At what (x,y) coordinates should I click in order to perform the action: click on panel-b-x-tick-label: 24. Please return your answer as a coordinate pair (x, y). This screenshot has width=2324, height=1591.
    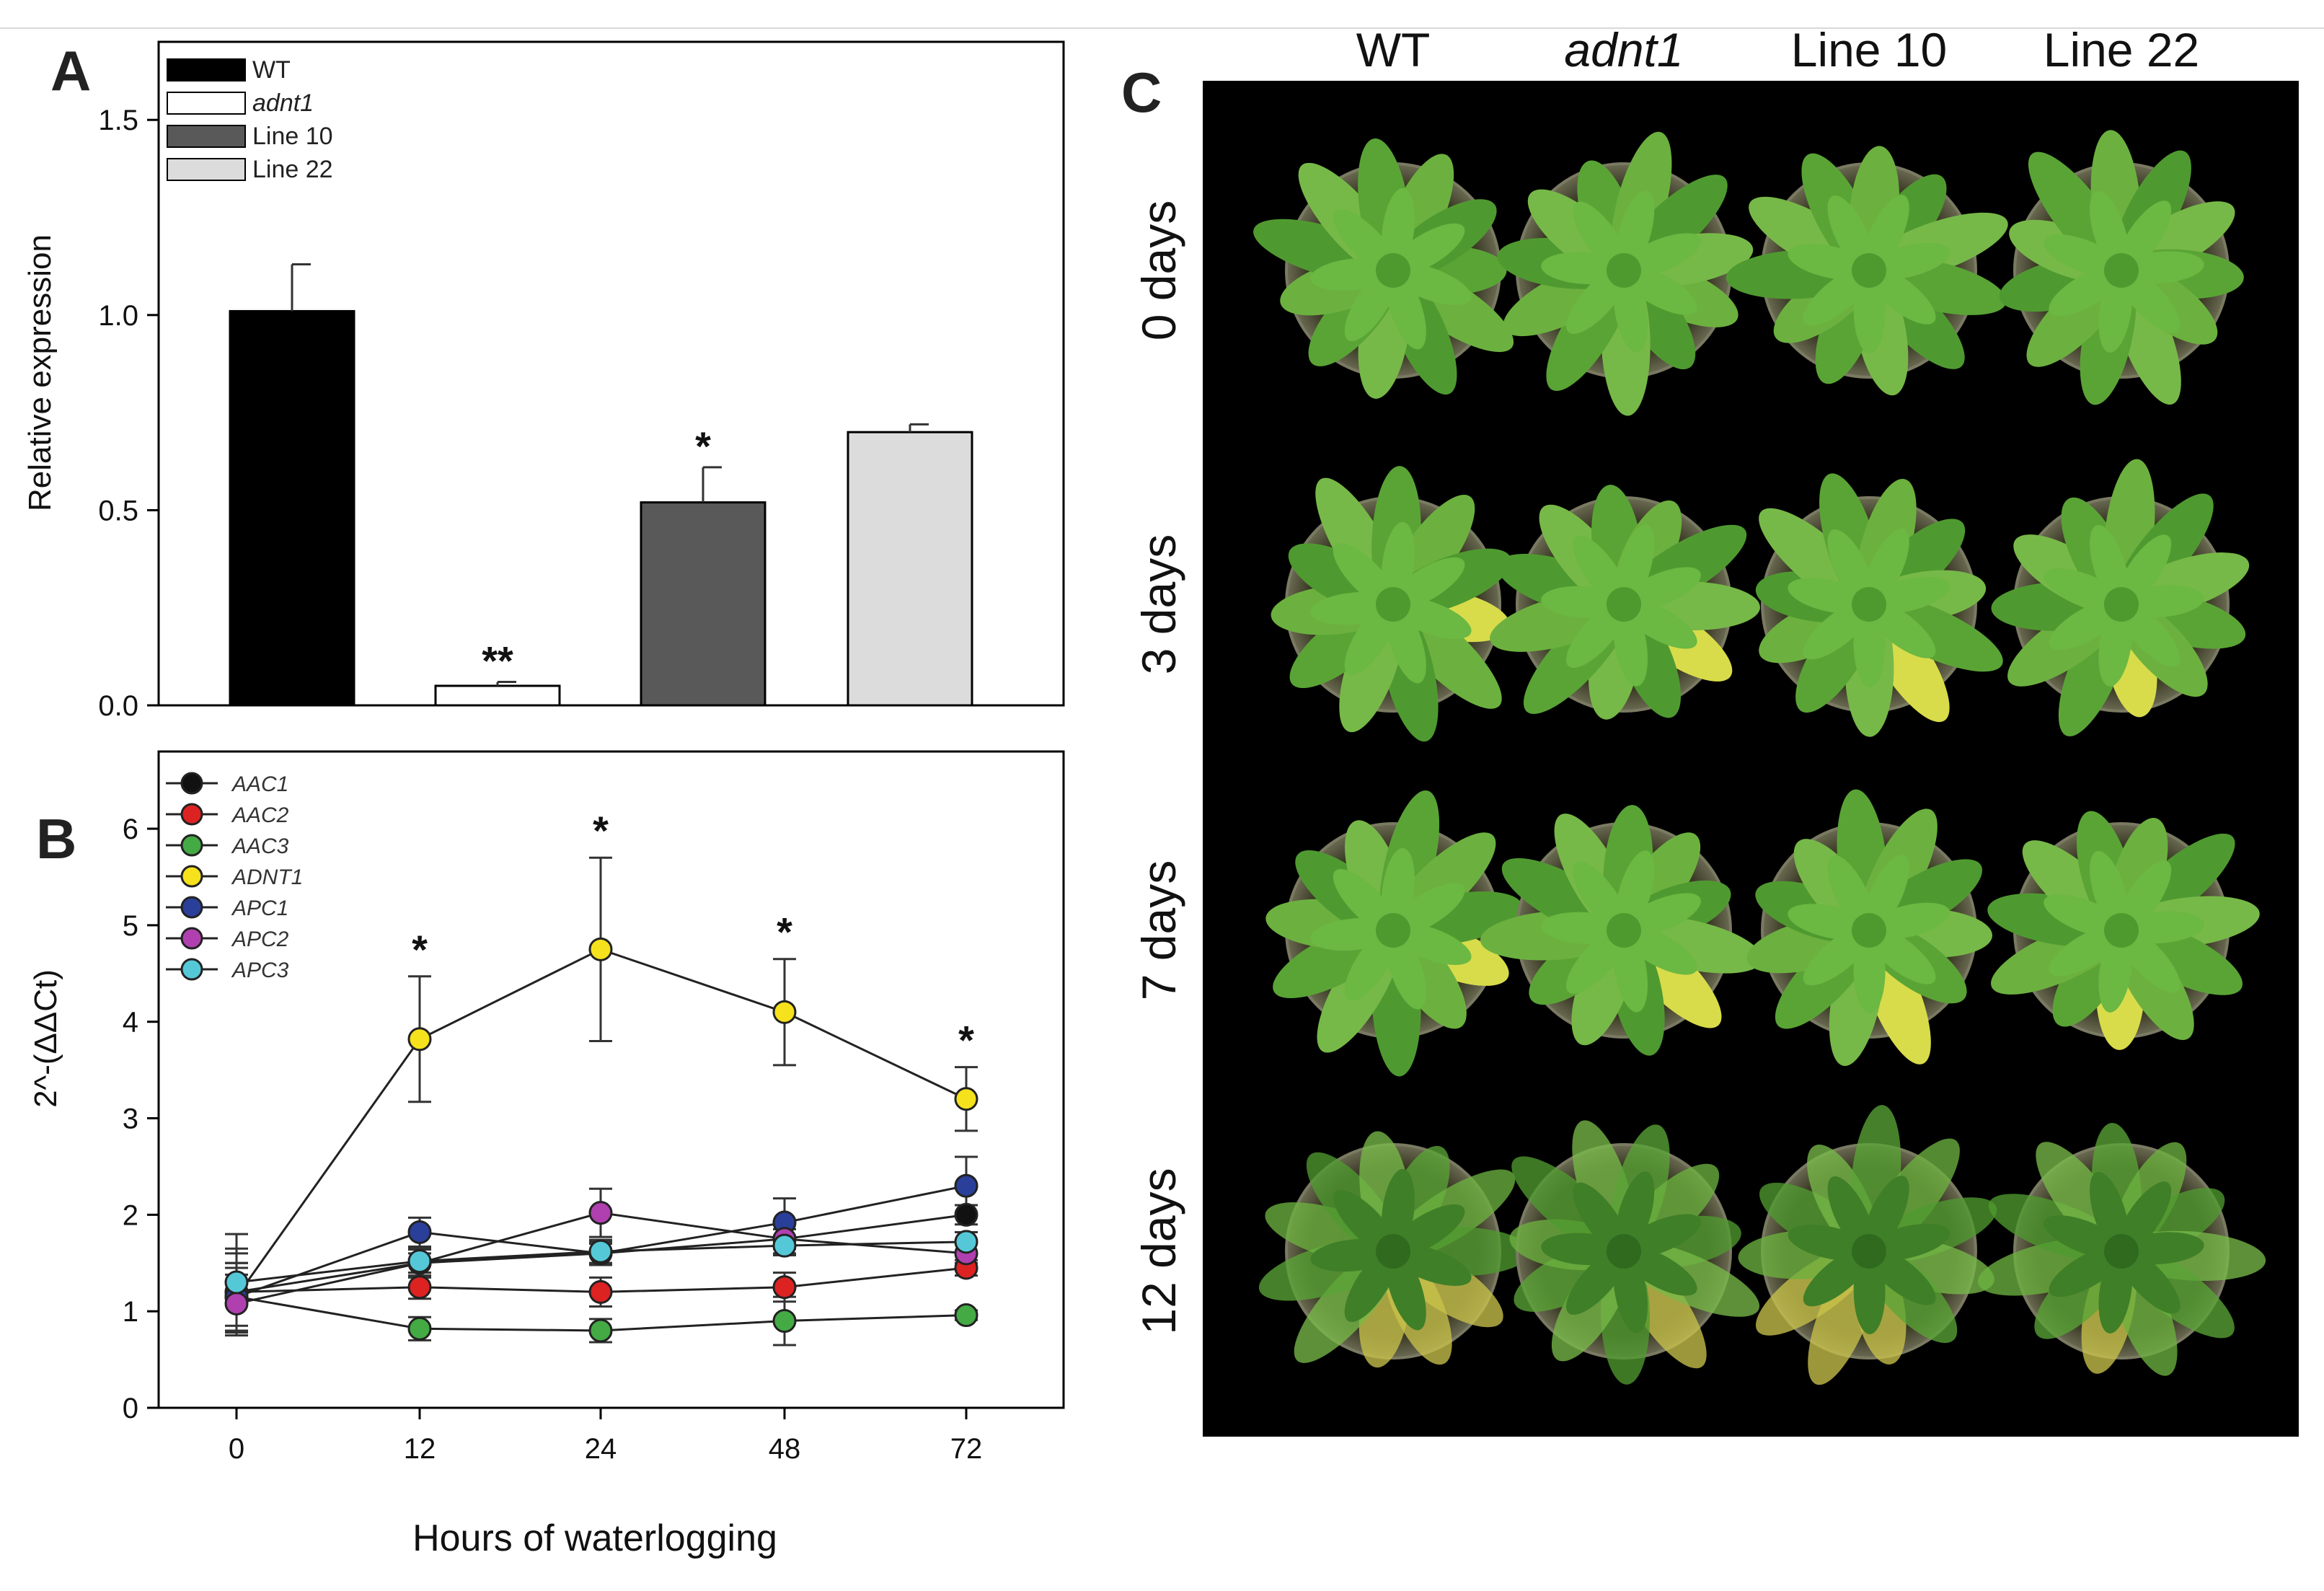
    Looking at the image, I should click on (601, 1449).